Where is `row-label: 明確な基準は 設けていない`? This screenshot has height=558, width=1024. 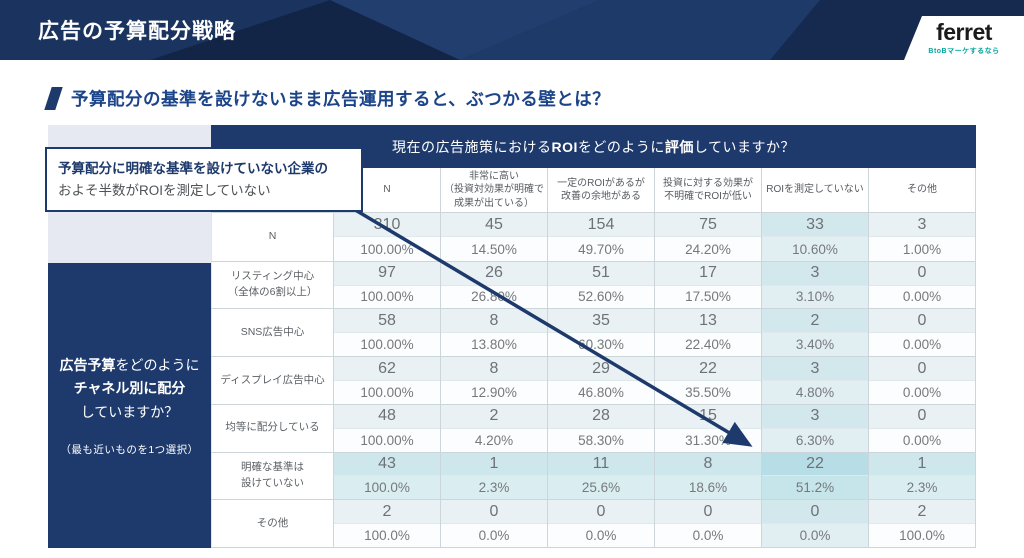
row-label: 明確な基準は 設けていない is located at coordinates (272, 476).